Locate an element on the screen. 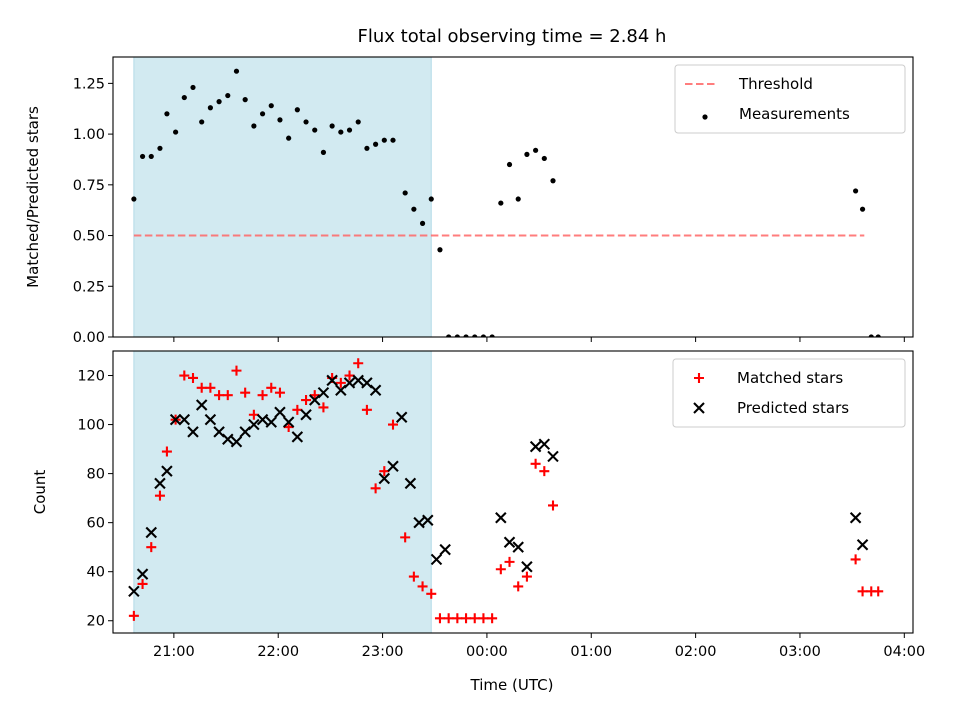 This screenshot has height=720, width=960. y-tick-label: 80 is located at coordinates (96, 475).